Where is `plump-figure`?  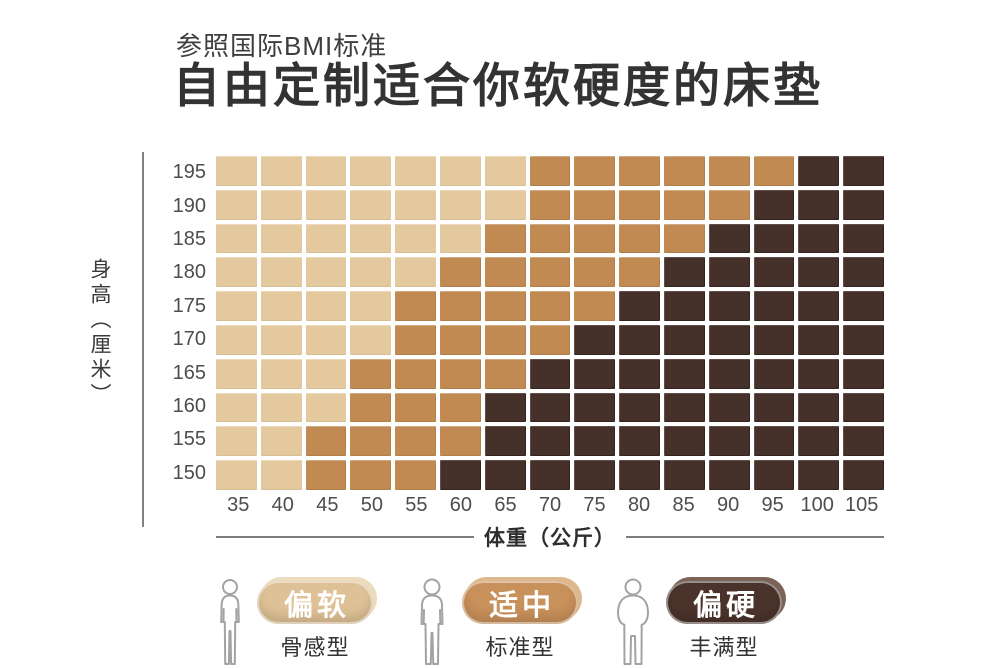
plump-figure is located at coordinates (633, 623).